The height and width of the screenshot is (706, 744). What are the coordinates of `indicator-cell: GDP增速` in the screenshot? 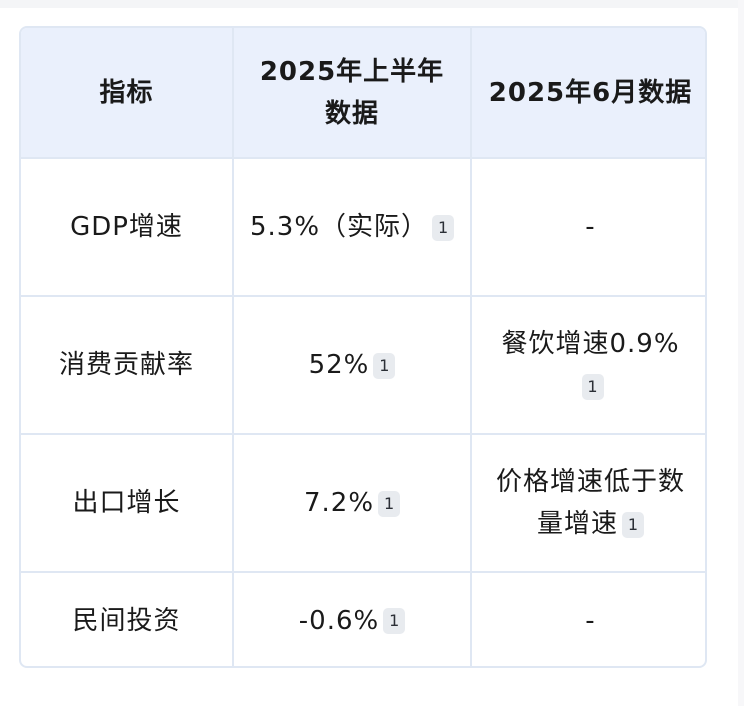 It's located at (127, 227).